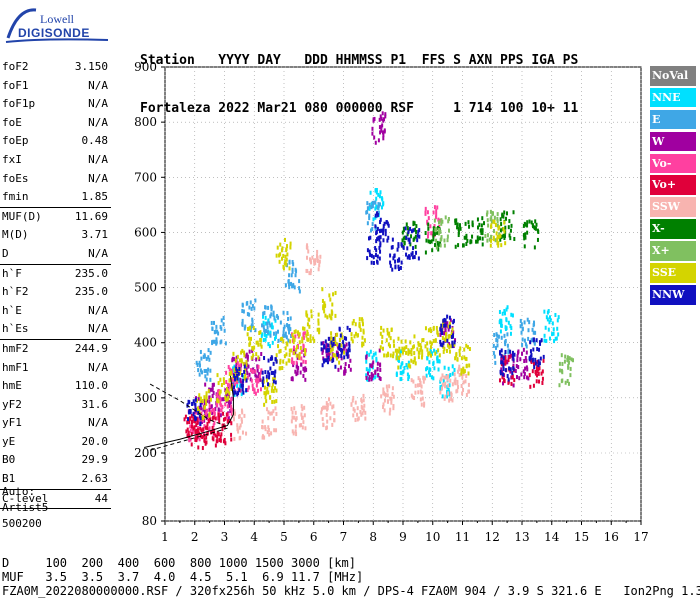 This screenshot has width=700, height=600. What do you see at coordinates (673, 97) in the screenshot?
I see `legend-item: NNE` at bounding box center [673, 97].